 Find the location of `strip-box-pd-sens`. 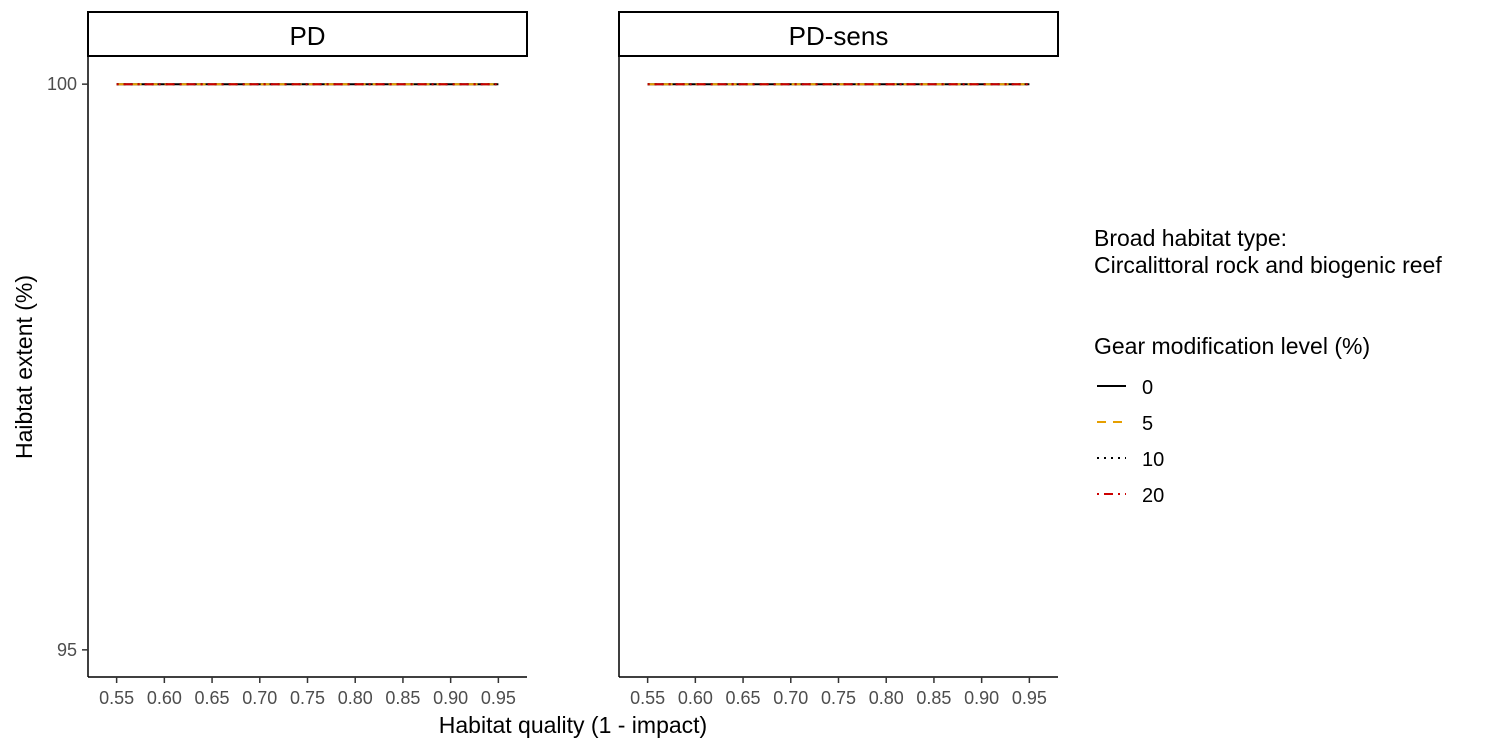

strip-box-pd-sens is located at coordinates (838, 34).